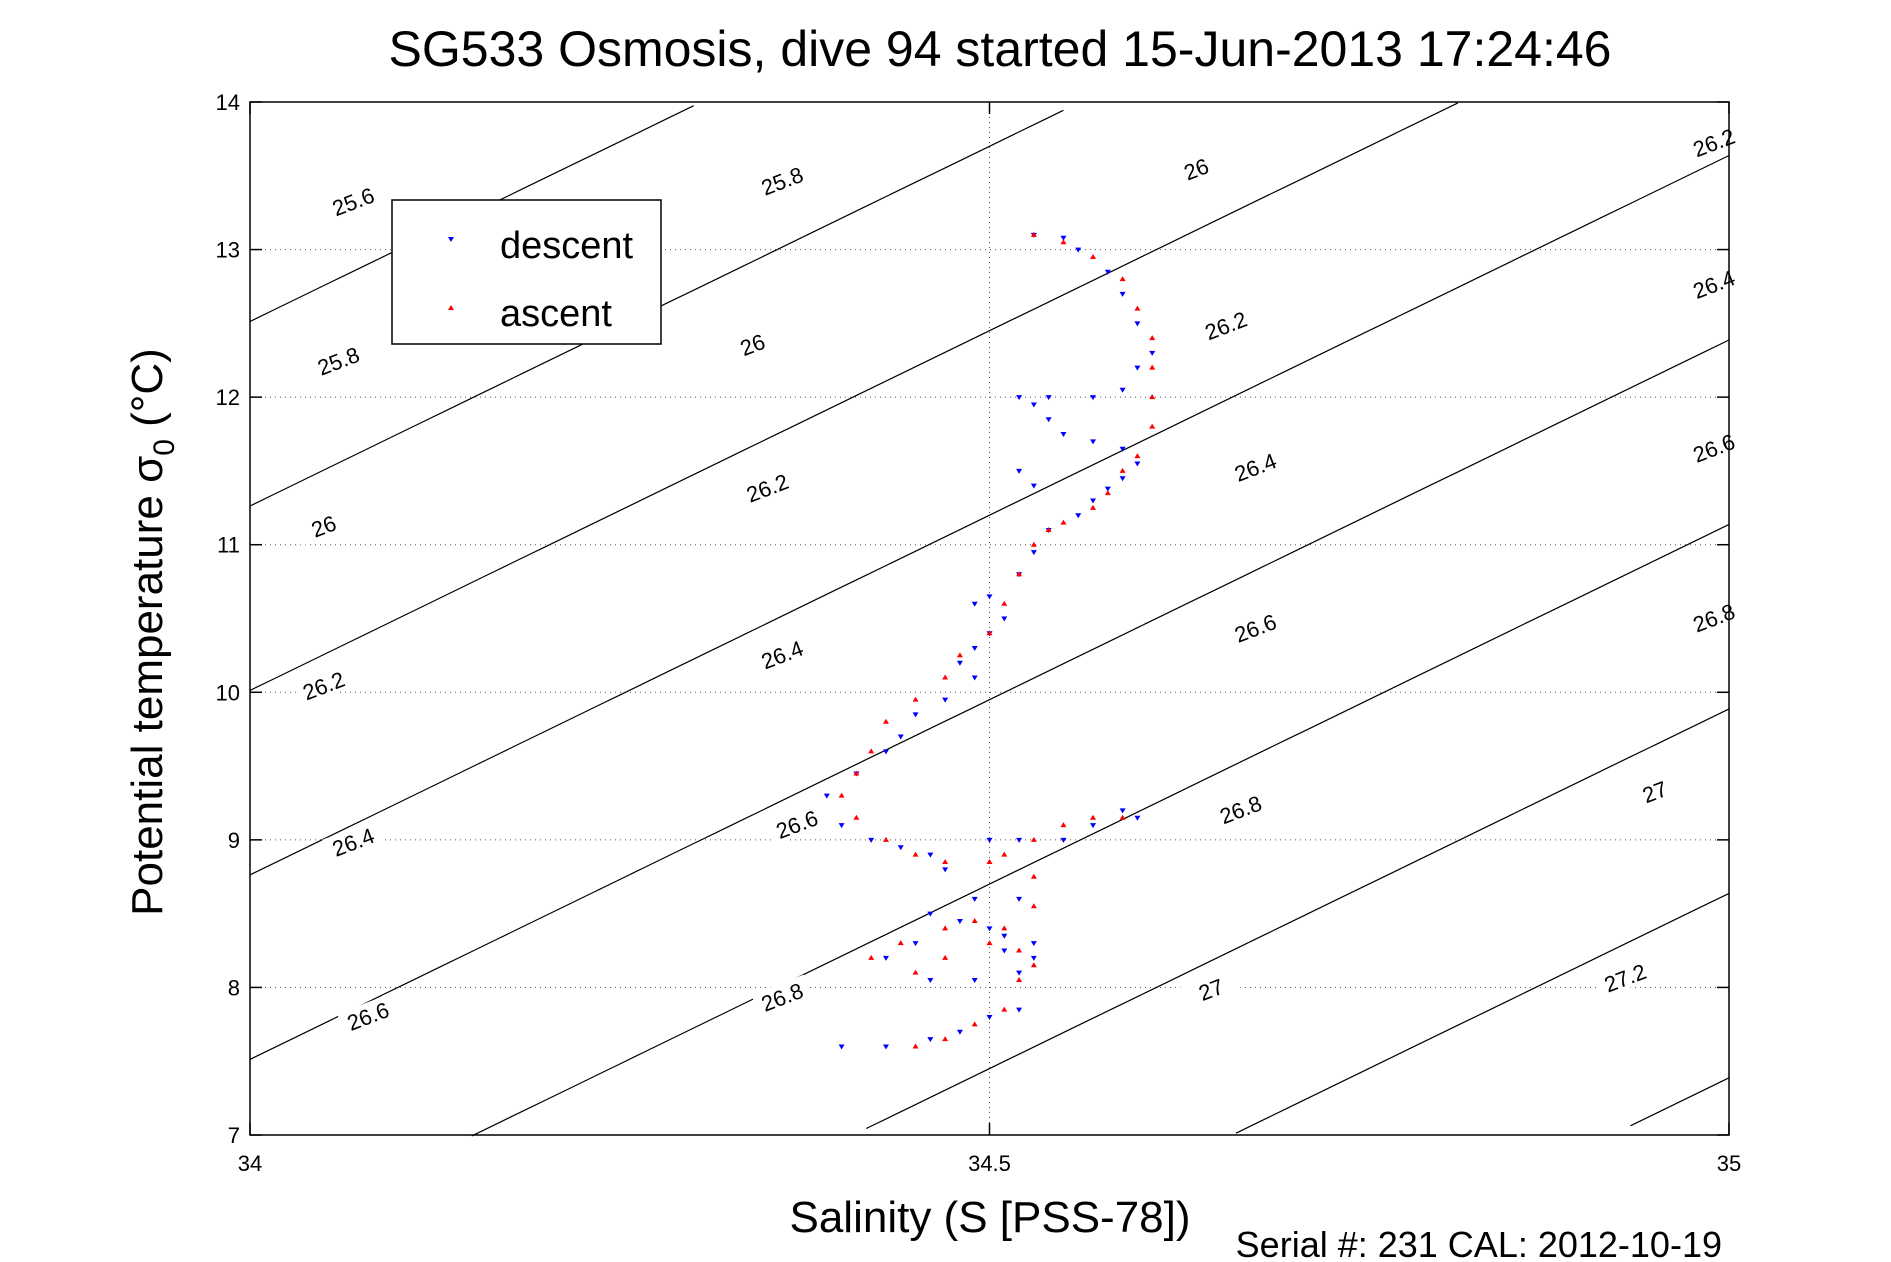 The height and width of the screenshot is (1262, 1891). I want to click on y-tick-label: 7, so click(234, 1135).